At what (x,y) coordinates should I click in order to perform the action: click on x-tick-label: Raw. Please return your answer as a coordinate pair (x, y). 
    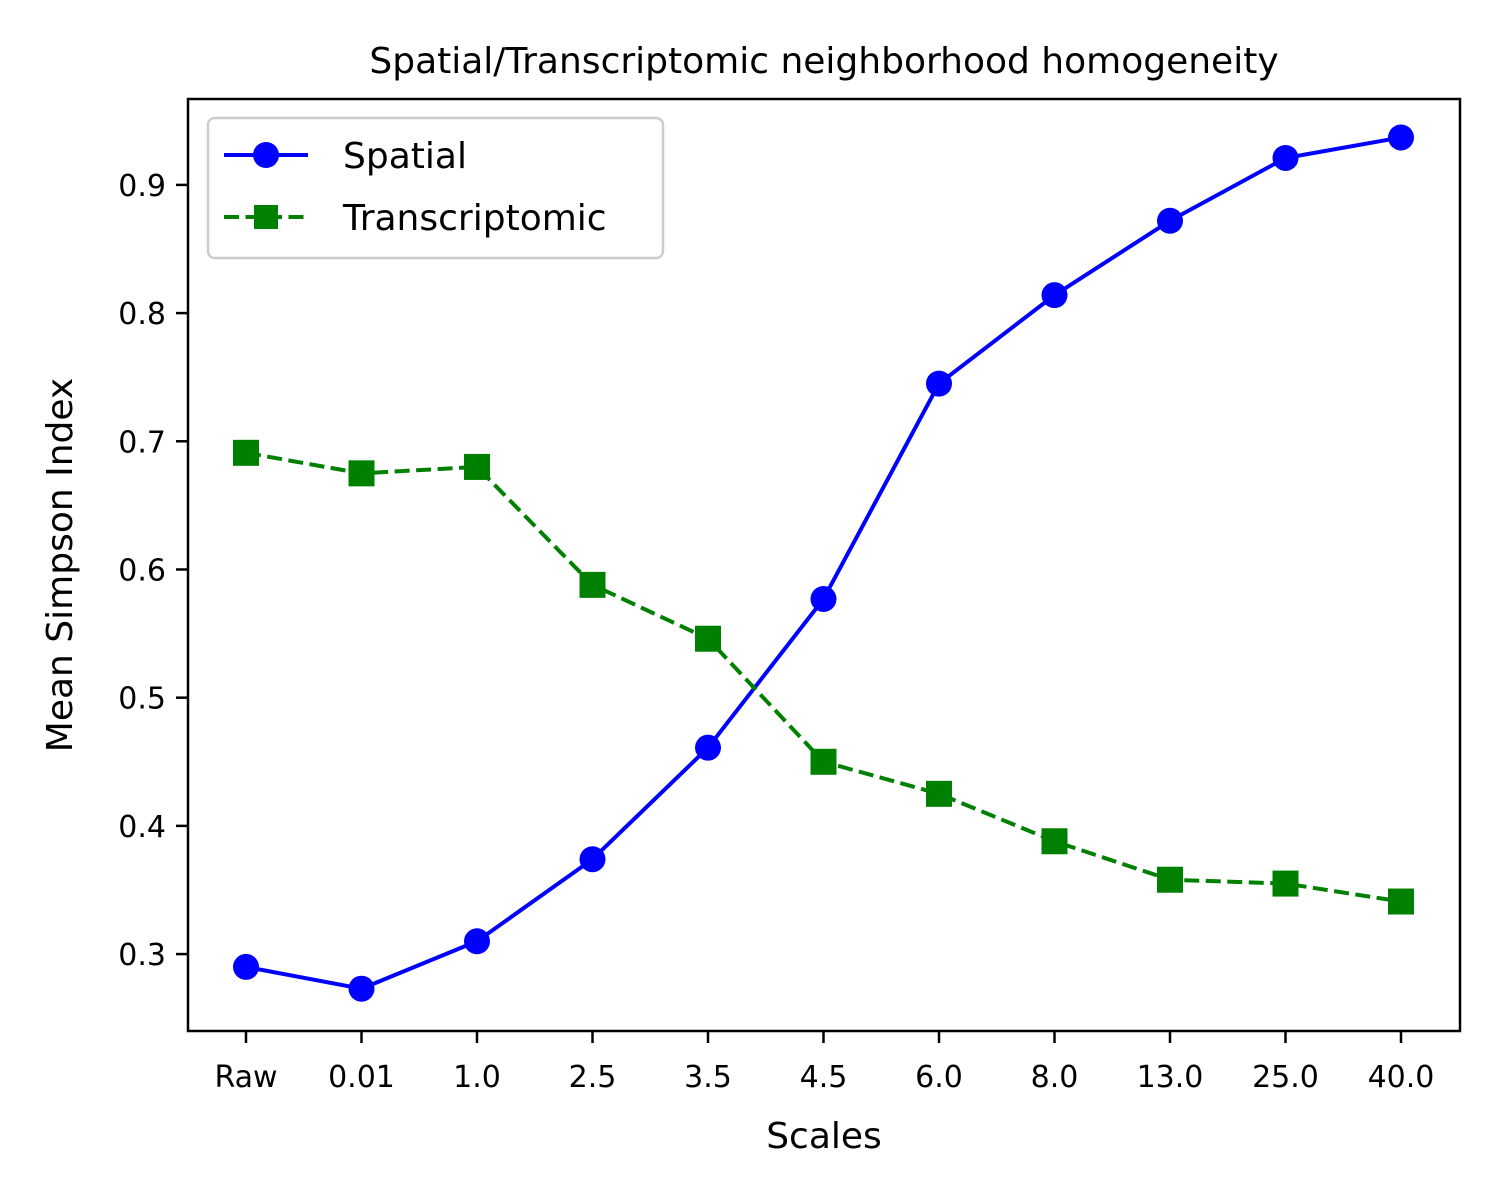
    Looking at the image, I should click on (245, 1077).